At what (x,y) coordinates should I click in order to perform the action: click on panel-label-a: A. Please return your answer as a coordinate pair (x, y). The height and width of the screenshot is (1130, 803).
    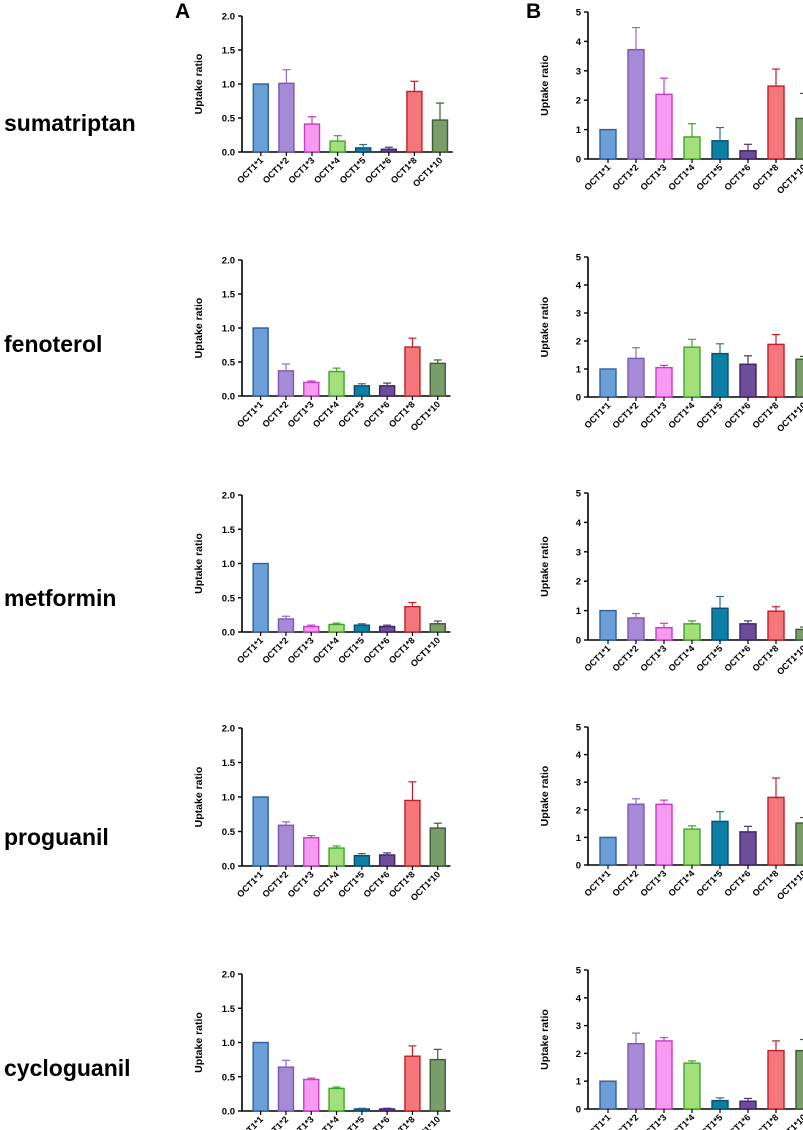
    Looking at the image, I should click on (183, 11).